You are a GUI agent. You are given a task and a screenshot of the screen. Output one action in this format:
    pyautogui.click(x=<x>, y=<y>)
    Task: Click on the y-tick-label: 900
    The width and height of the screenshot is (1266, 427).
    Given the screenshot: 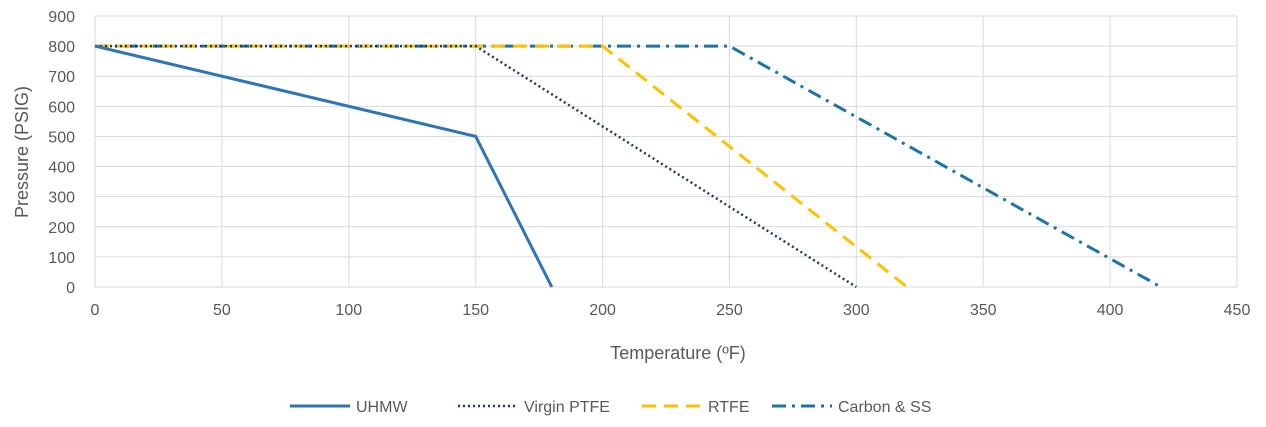 What is the action you would take?
    pyautogui.click(x=61, y=17)
    